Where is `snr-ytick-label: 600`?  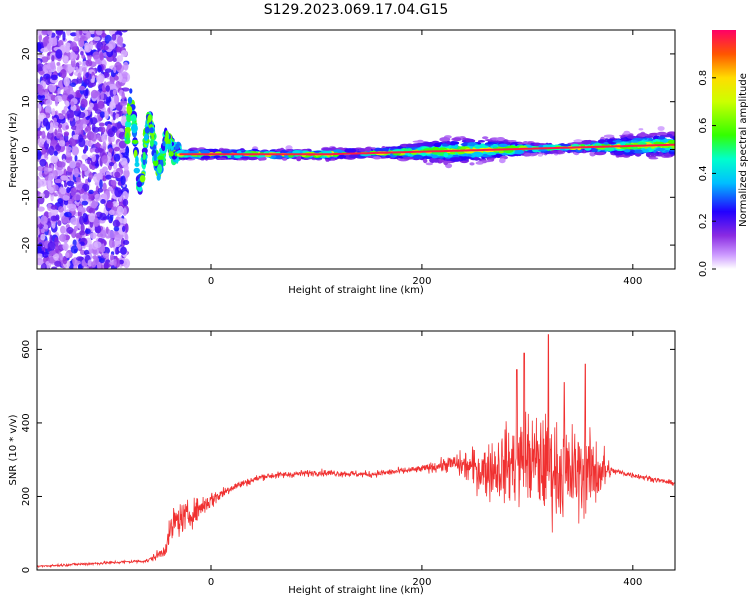
snr-ytick-label: 600 is located at coordinates (26, 349).